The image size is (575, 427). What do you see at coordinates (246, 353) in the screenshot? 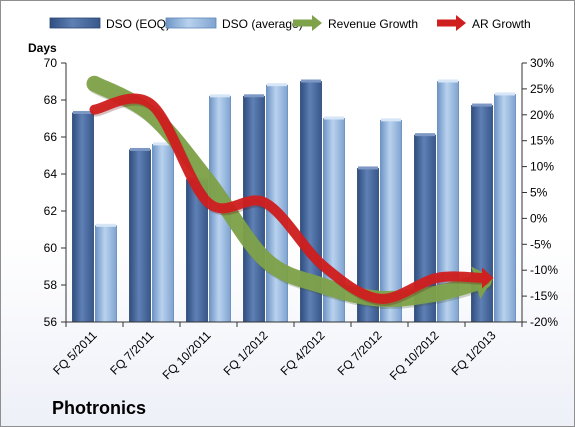
I see `x-axis-tick-label: FQ 1/2012` at bounding box center [246, 353].